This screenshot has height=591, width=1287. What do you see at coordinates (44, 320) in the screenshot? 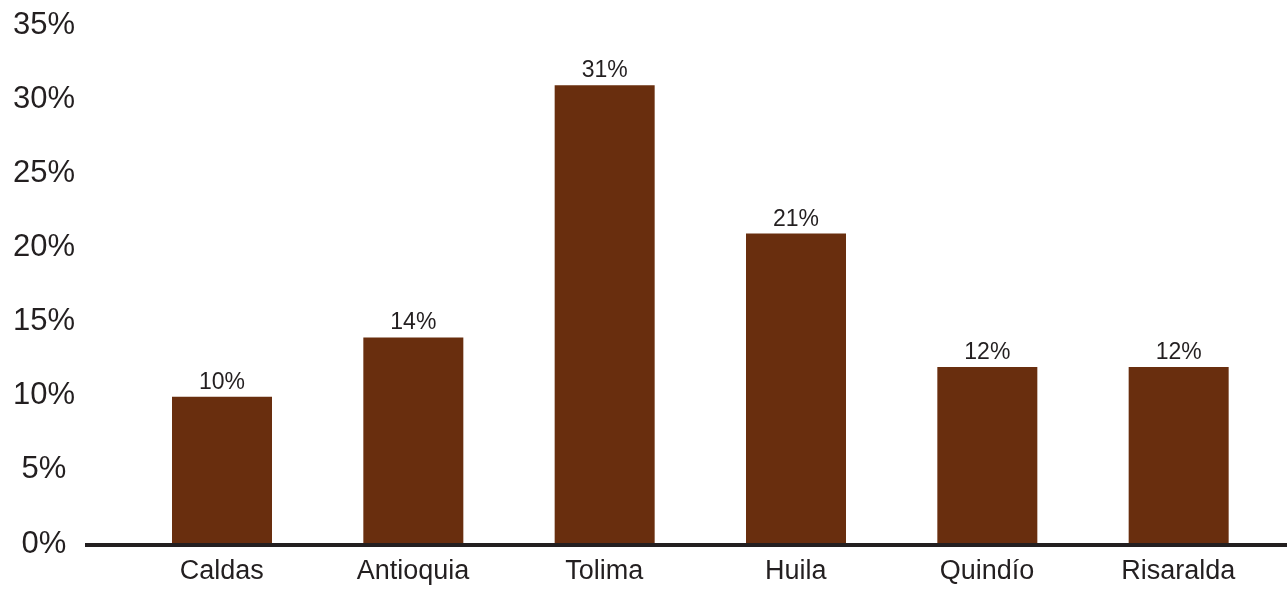
I see `y-tick-label: 15%` at bounding box center [44, 320].